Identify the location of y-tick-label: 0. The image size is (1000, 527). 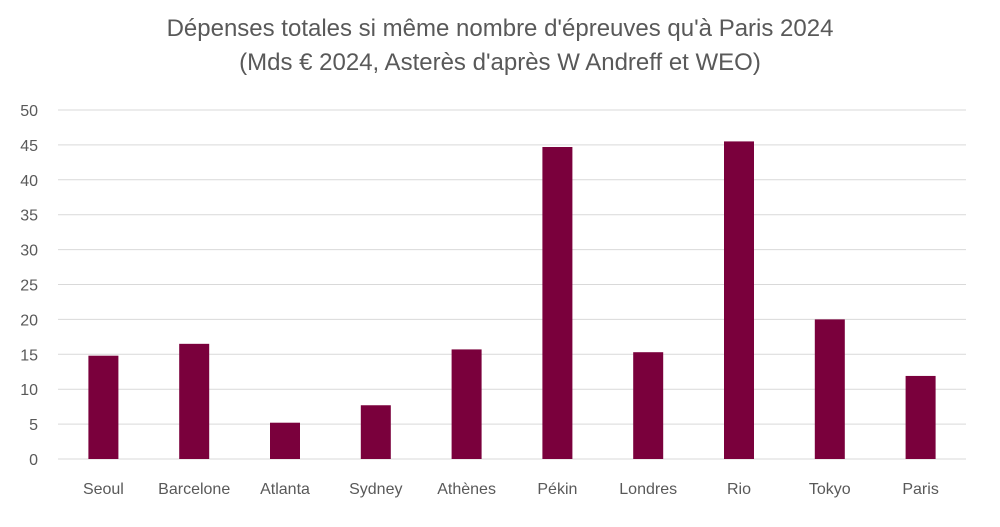
(33, 460).